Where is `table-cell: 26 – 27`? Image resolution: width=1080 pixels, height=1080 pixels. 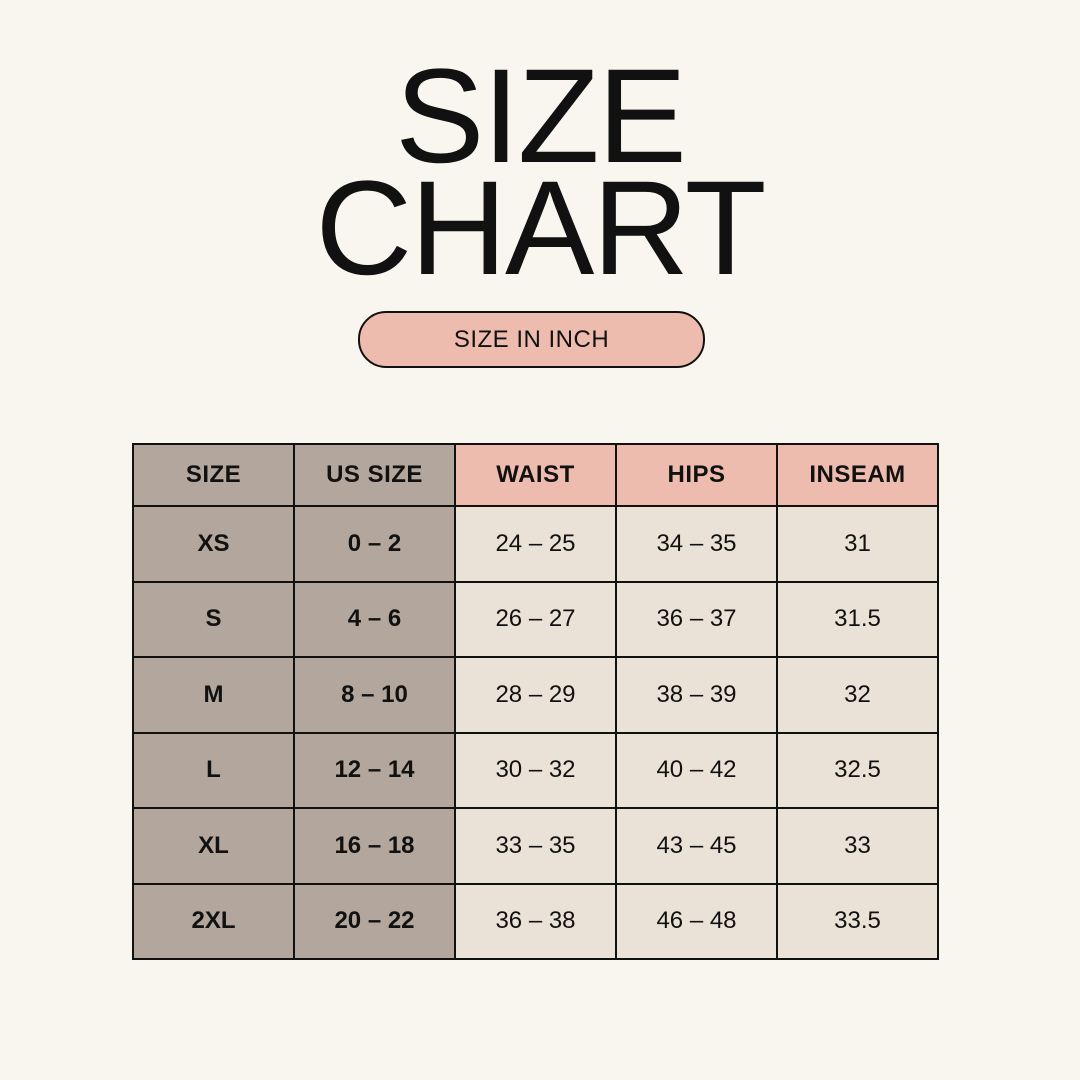
table-cell: 26 – 27 is located at coordinates (535, 619).